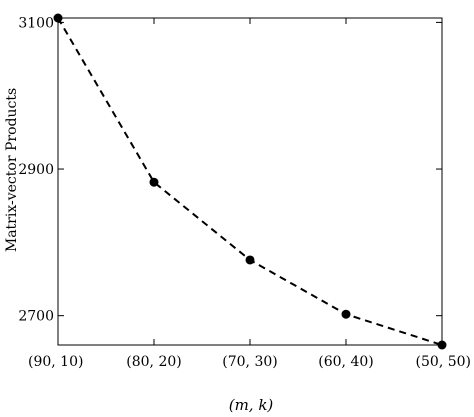 Image resolution: width=474 pixels, height=417 pixels. What do you see at coordinates (36, 23) in the screenshot?
I see `y-tick-label: 3100` at bounding box center [36, 23].